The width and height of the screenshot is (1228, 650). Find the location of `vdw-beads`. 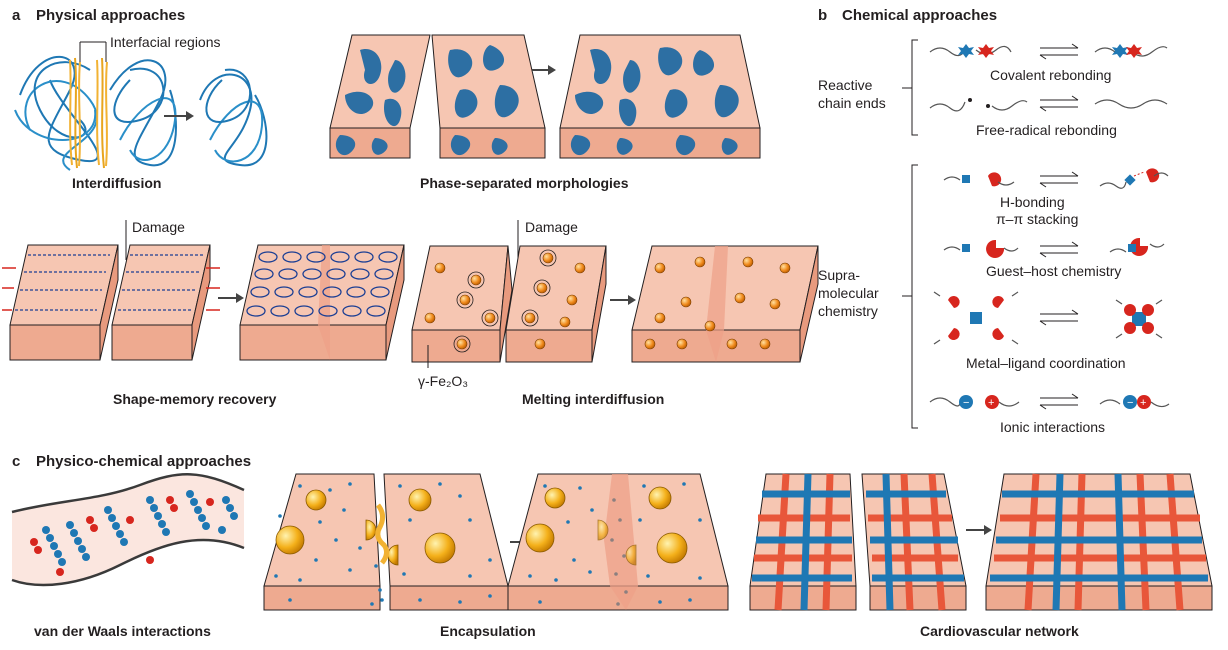

vdw-beads is located at coordinates (134, 533).